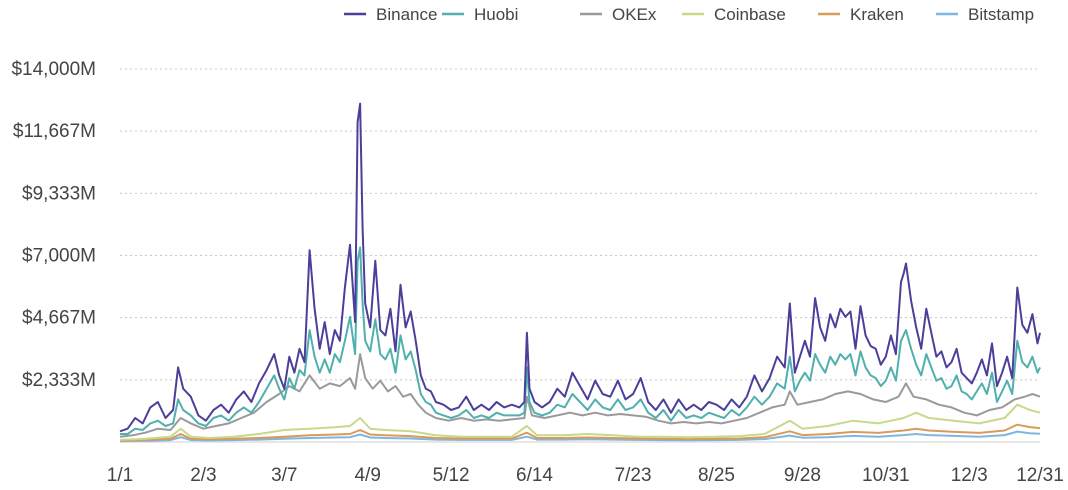 This screenshot has width=1068, height=490. What do you see at coordinates (580, 436) in the screenshot?
I see `series-line-bitstamp` at bounding box center [580, 436].